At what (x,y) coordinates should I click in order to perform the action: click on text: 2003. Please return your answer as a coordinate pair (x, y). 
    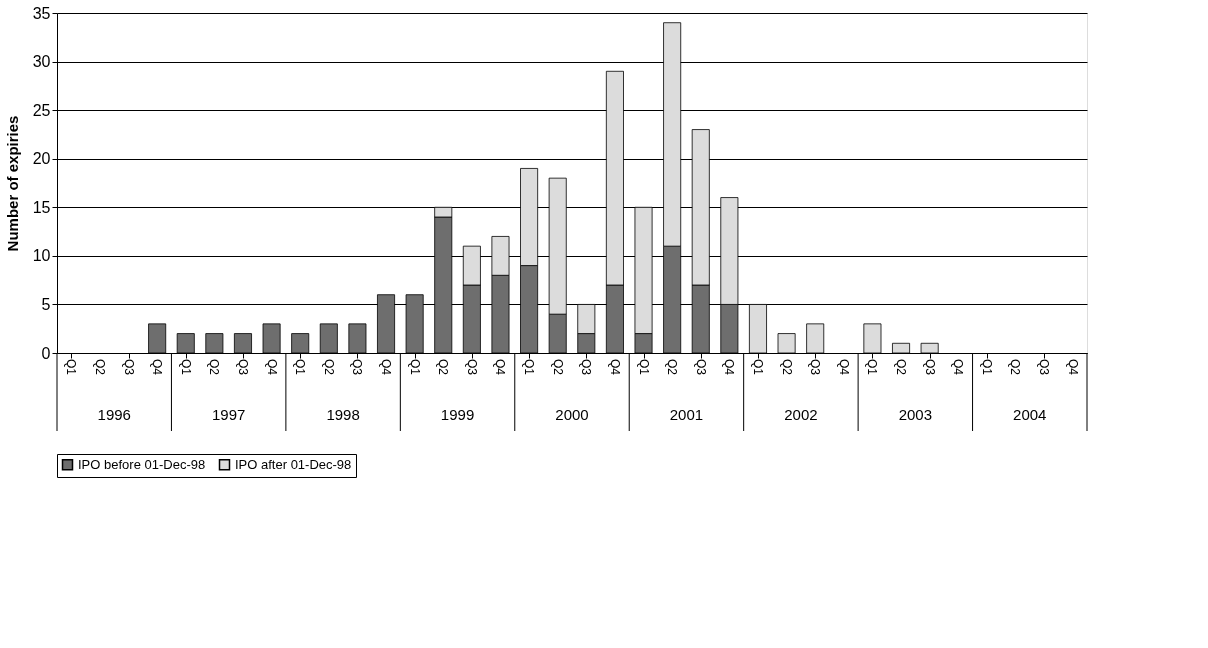
    Looking at the image, I should click on (915, 414).